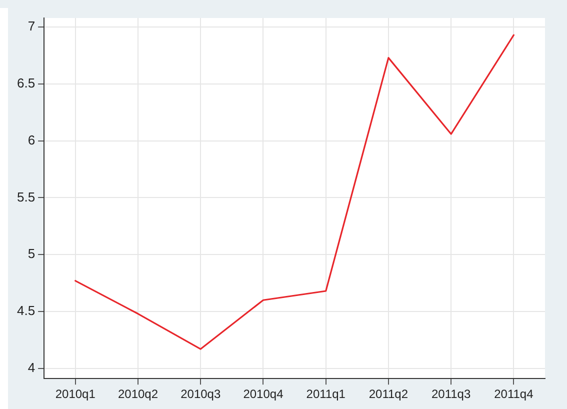  What do you see at coordinates (26, 310) in the screenshot?
I see `y-tick-label: 4.5` at bounding box center [26, 310].